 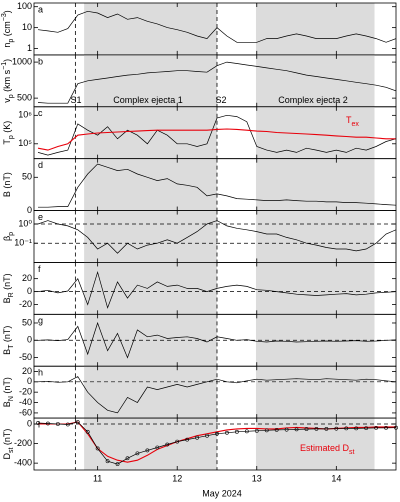 I want to click on panel-label: c, so click(x=40, y=113).